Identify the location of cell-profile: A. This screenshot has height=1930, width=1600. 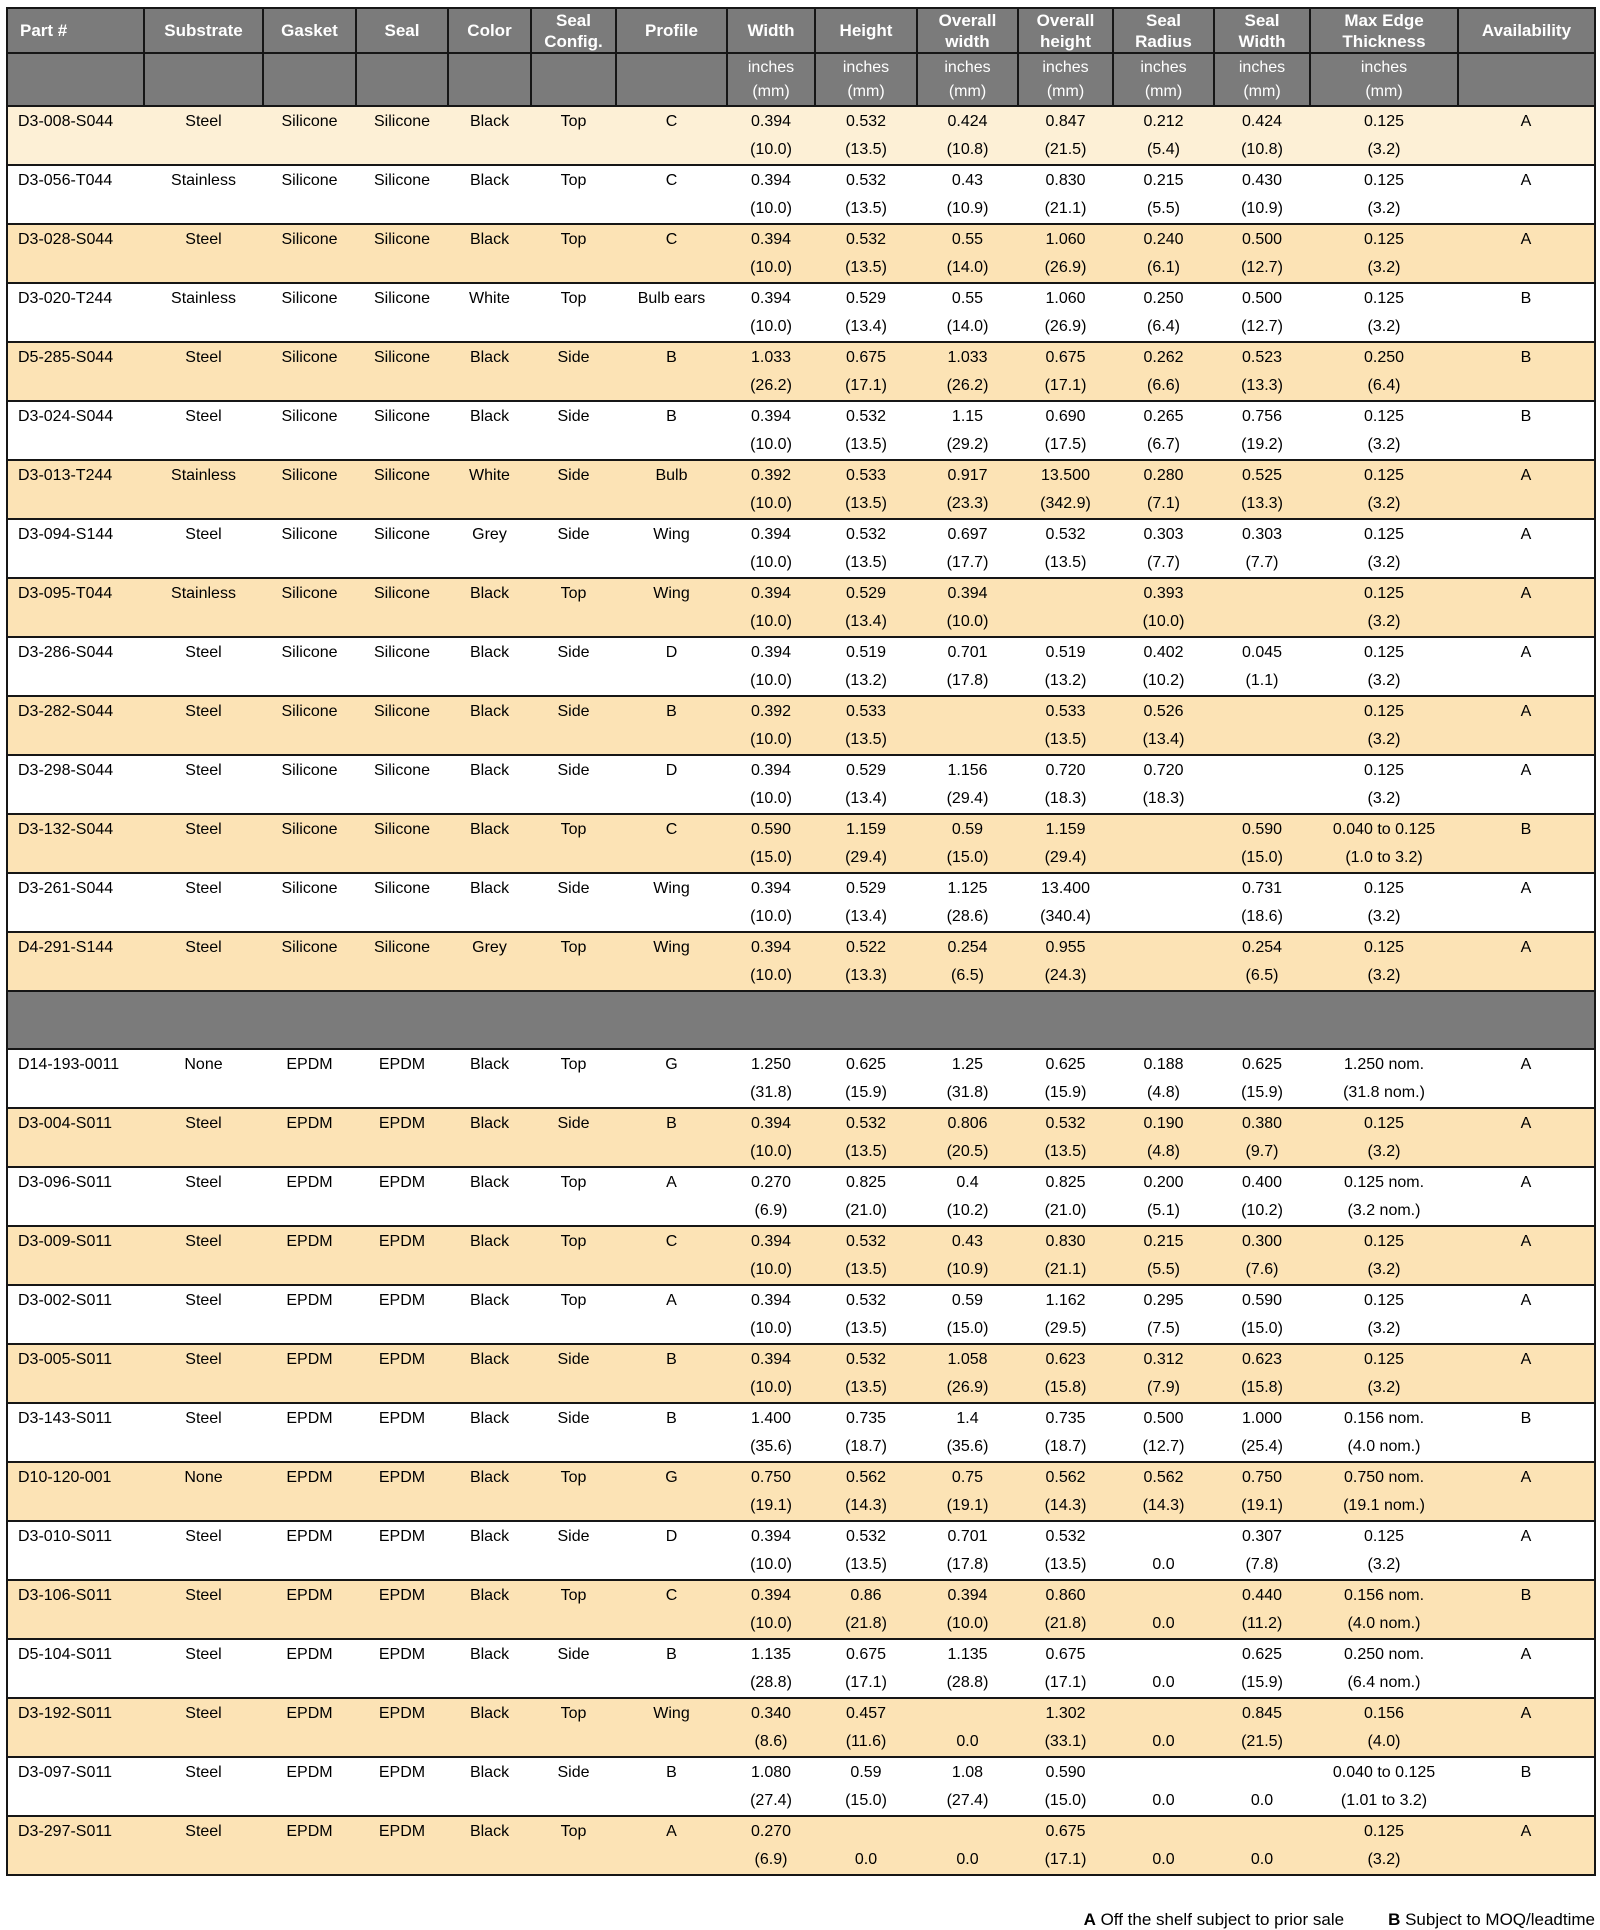
(671, 1845).